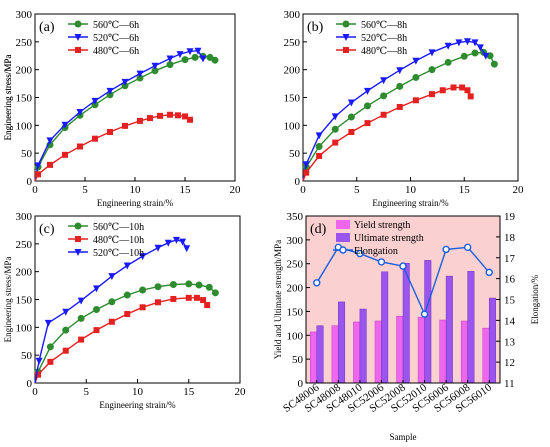 This screenshot has width=550, height=447. Describe the element at coordinates (278, 299) in the screenshot. I see `y-axis-label: Yield and Ultimate strength/MPa` at that location.